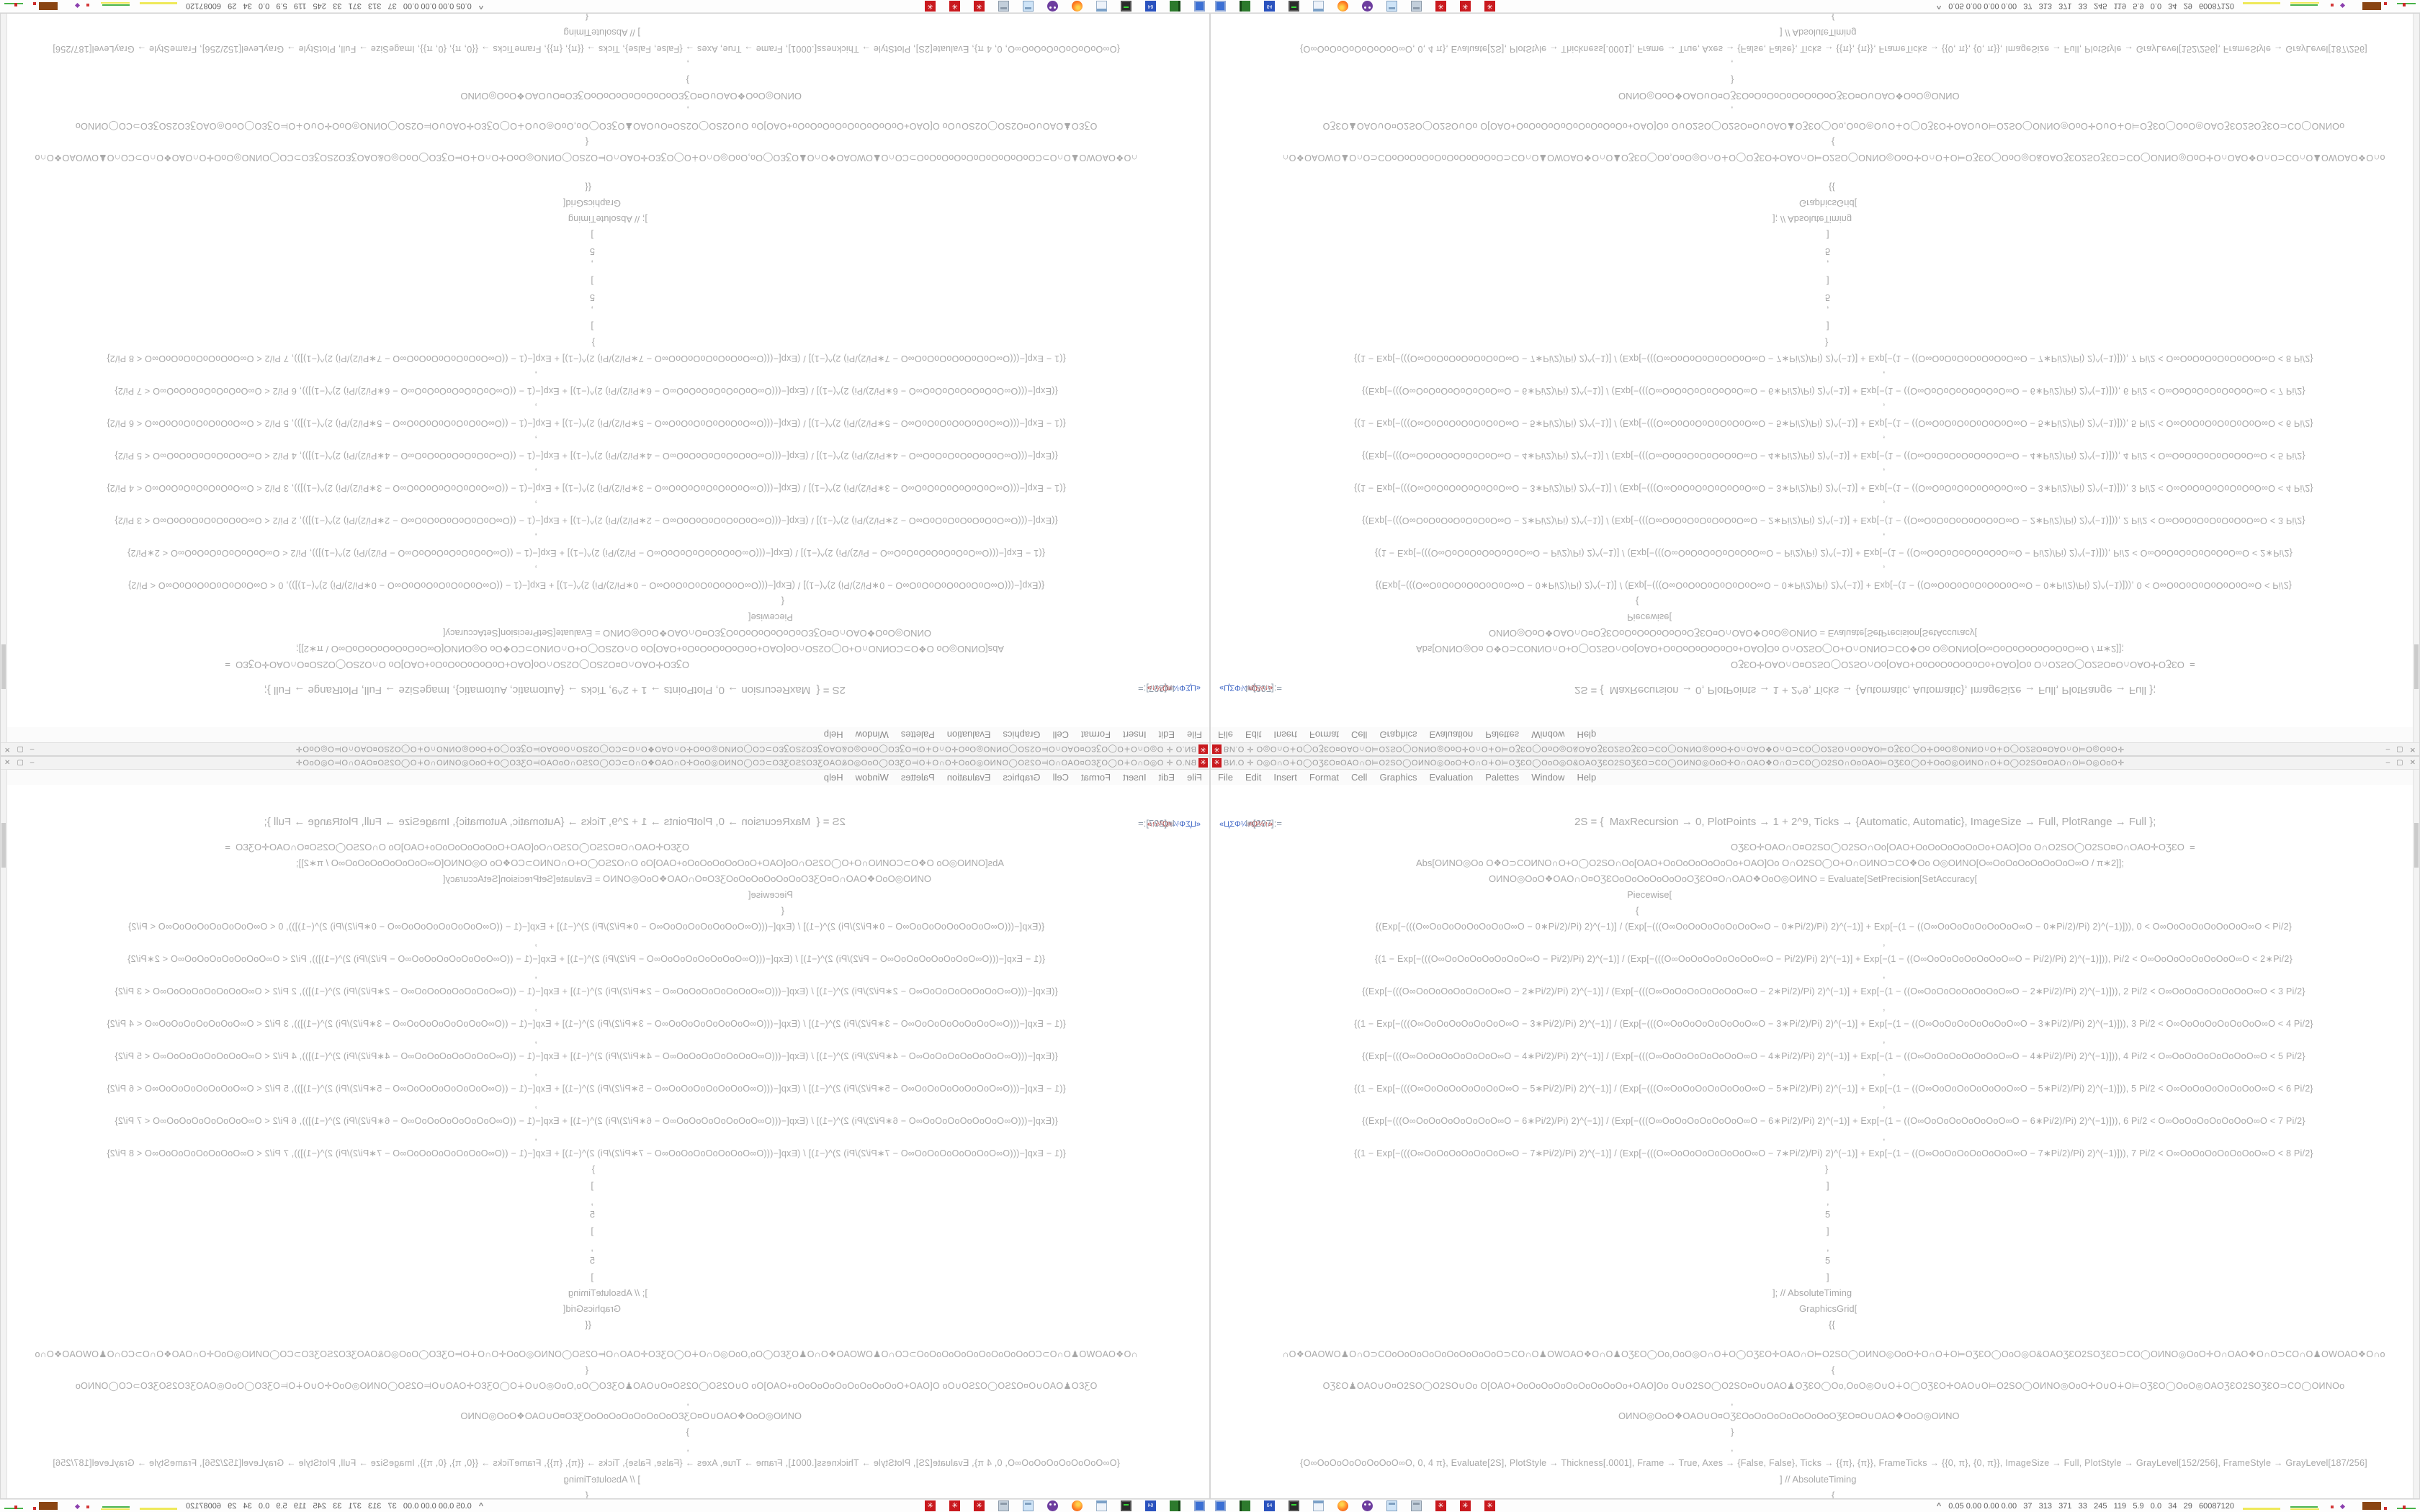 This screenshot has width=2420, height=1512. Describe the element at coordinates (1451, 734) in the screenshot. I see `menu-evaluation: Evaluation` at that location.